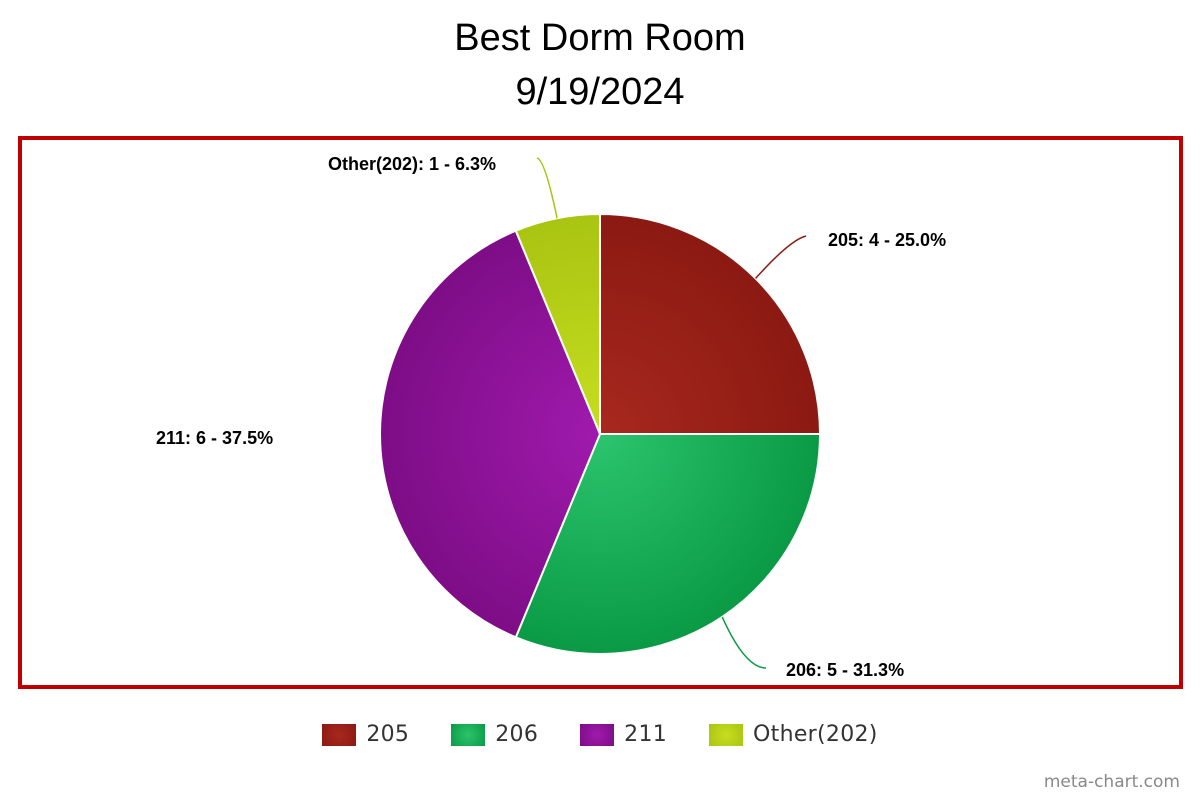  Describe the element at coordinates (1111, 782) in the screenshot. I see `watermark: meta-chart.com` at that location.